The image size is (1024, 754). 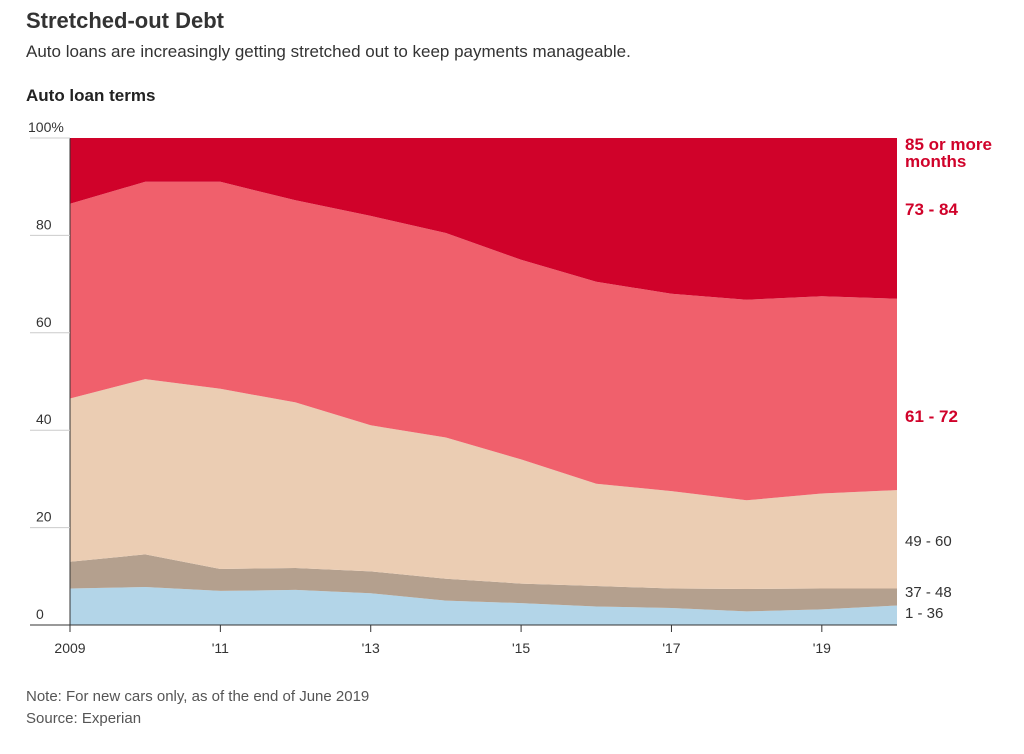 What do you see at coordinates (49, 370) in the screenshot?
I see `y-axis-ticks: 0 20 40 60 80 100%` at bounding box center [49, 370].